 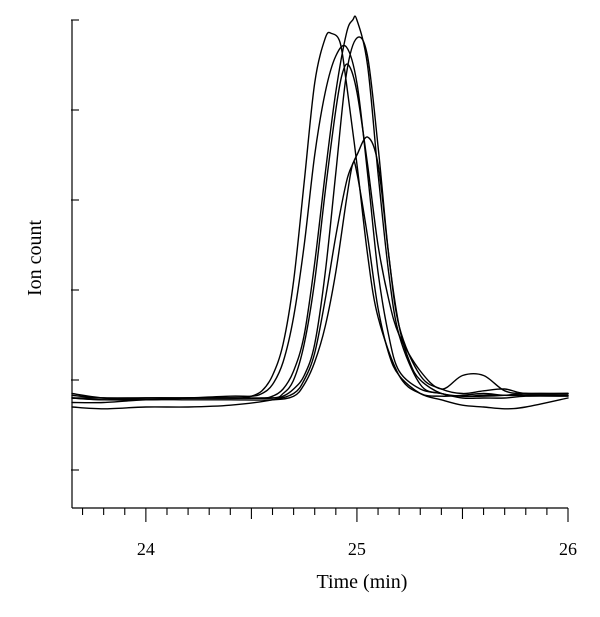 I want to click on y-axis-title: Ion count, so click(x=35, y=258).